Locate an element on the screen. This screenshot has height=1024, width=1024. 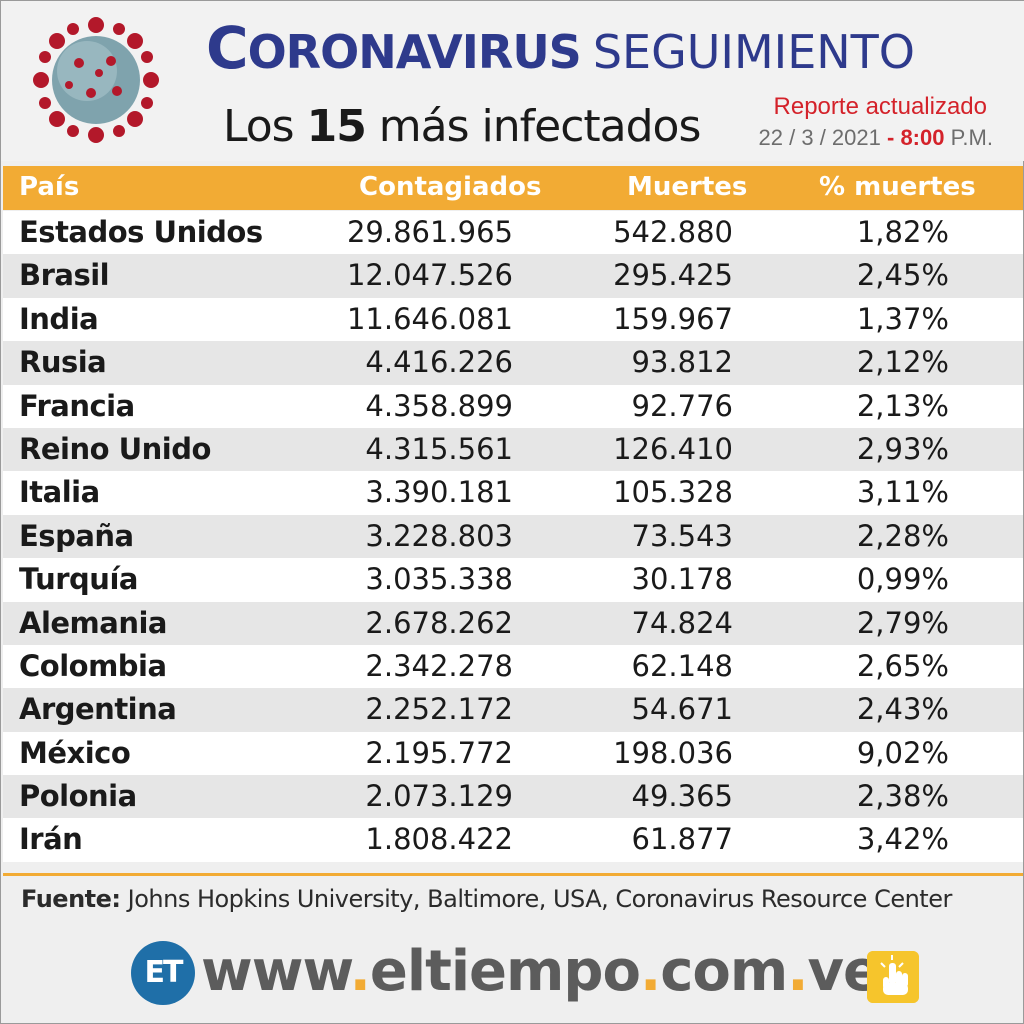
report-date: 22 / 3 / 2021 - 8:00 P.M. is located at coordinates (876, 138).